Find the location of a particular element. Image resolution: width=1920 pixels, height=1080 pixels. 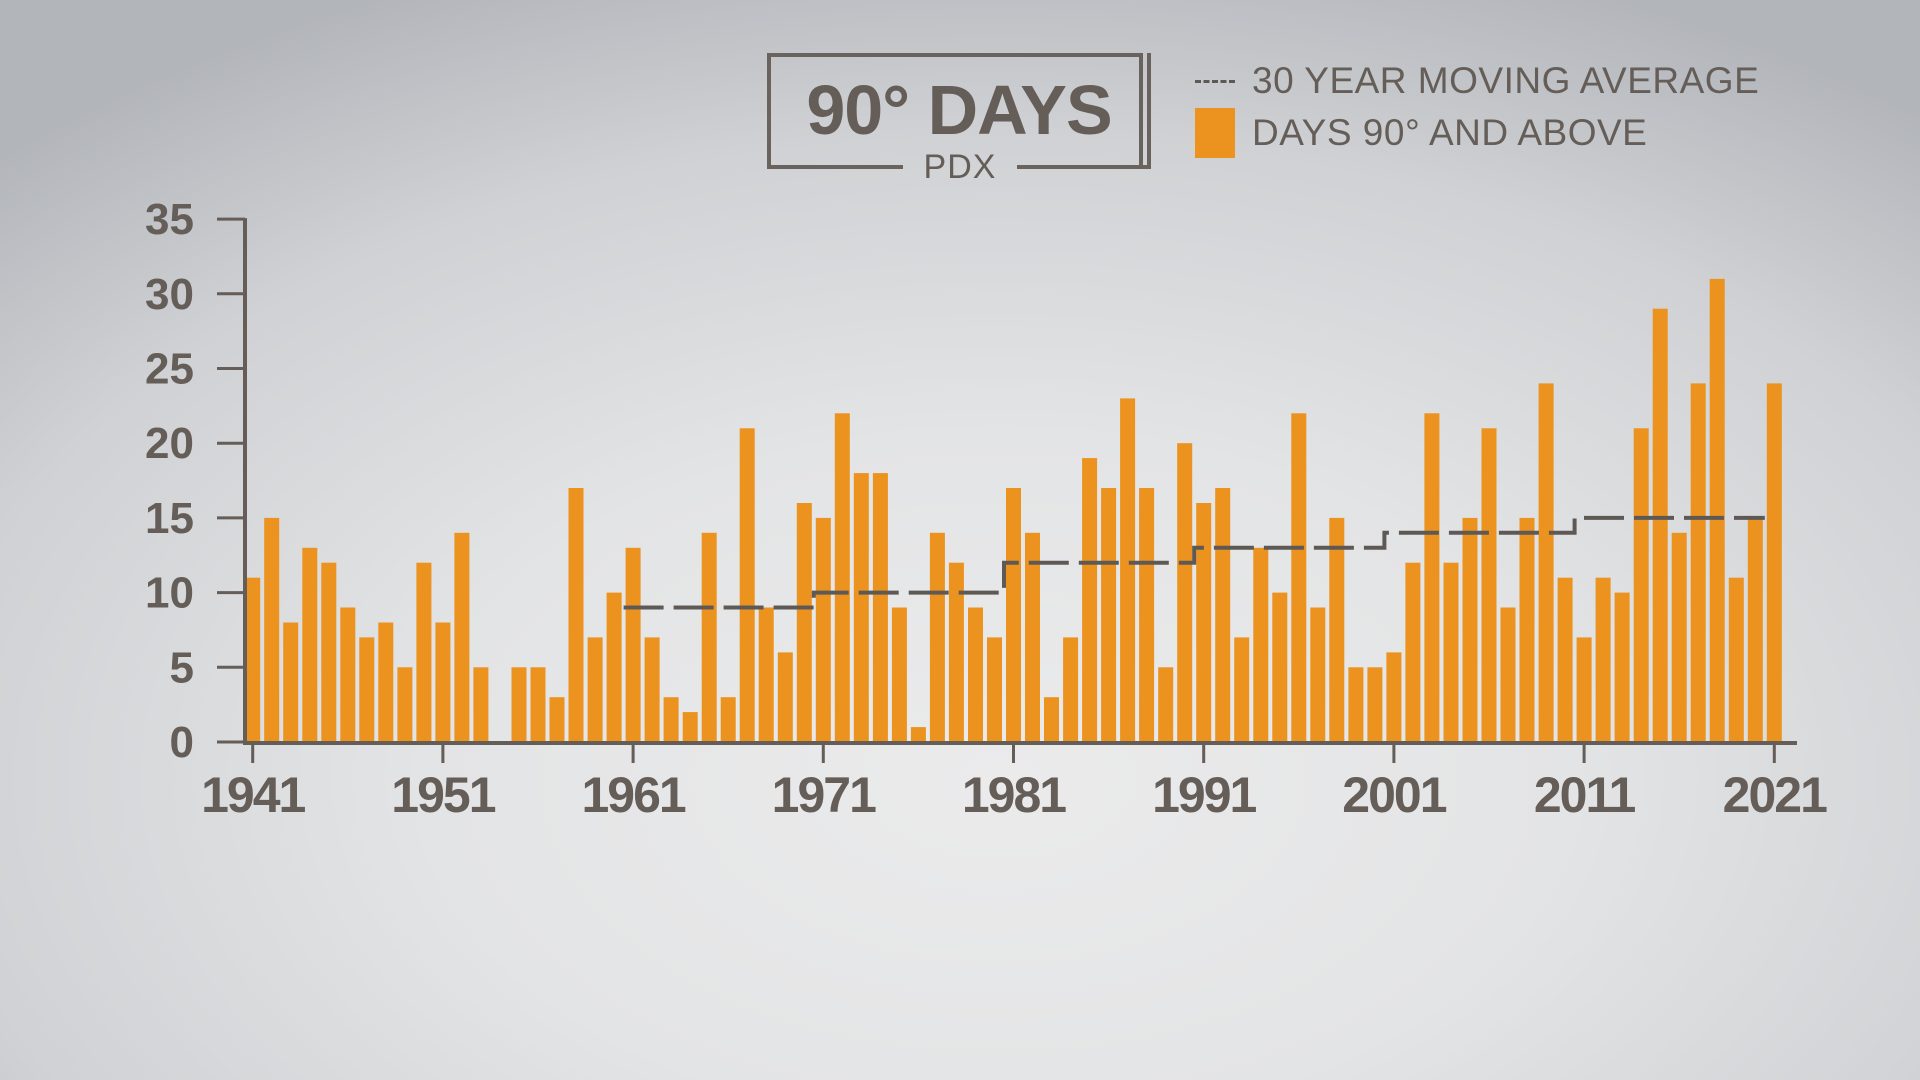

bar-1950 is located at coordinates (424, 652).